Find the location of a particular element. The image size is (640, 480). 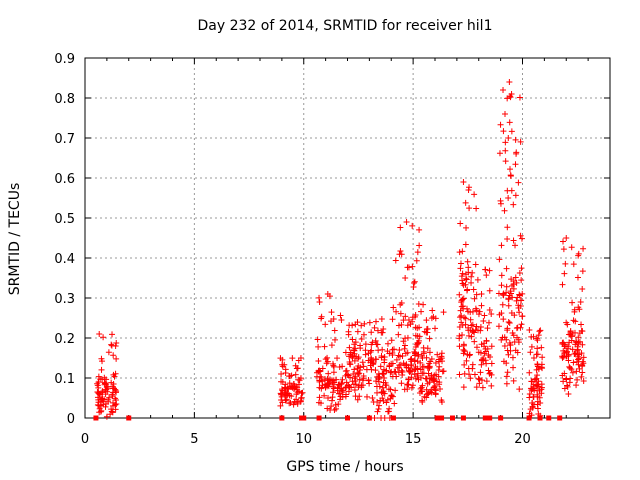

y-tick-label: 0.3 is located at coordinates (64, 299).